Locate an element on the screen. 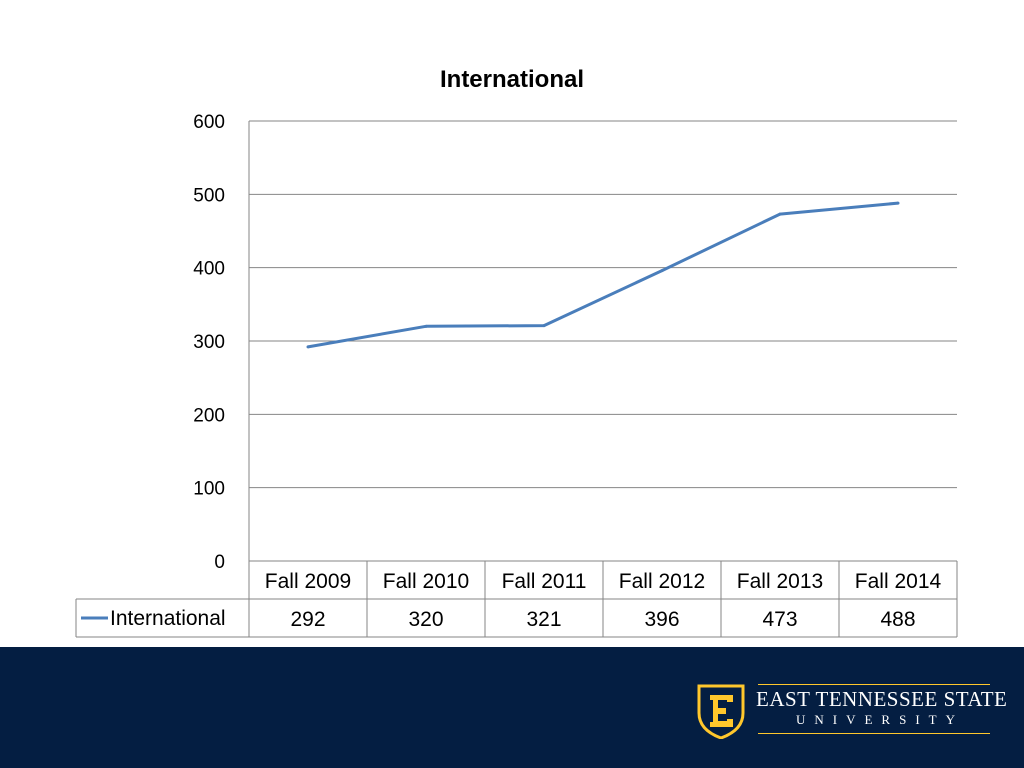  logo-name-line2: UNIVERSITY is located at coordinates (880, 719).